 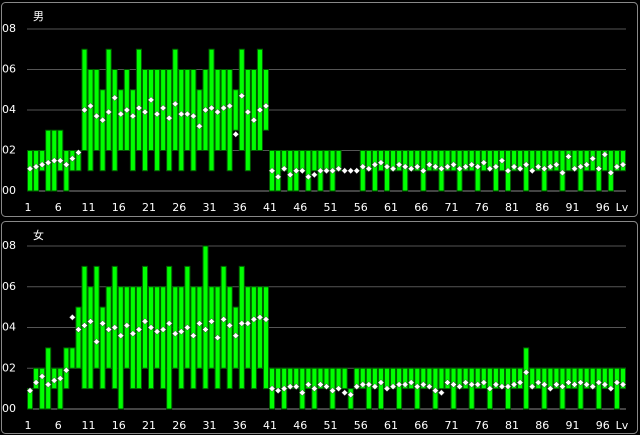 What do you see at coordinates (149, 425) in the screenshot?
I see `x-tick-label: 21` at bounding box center [149, 425].